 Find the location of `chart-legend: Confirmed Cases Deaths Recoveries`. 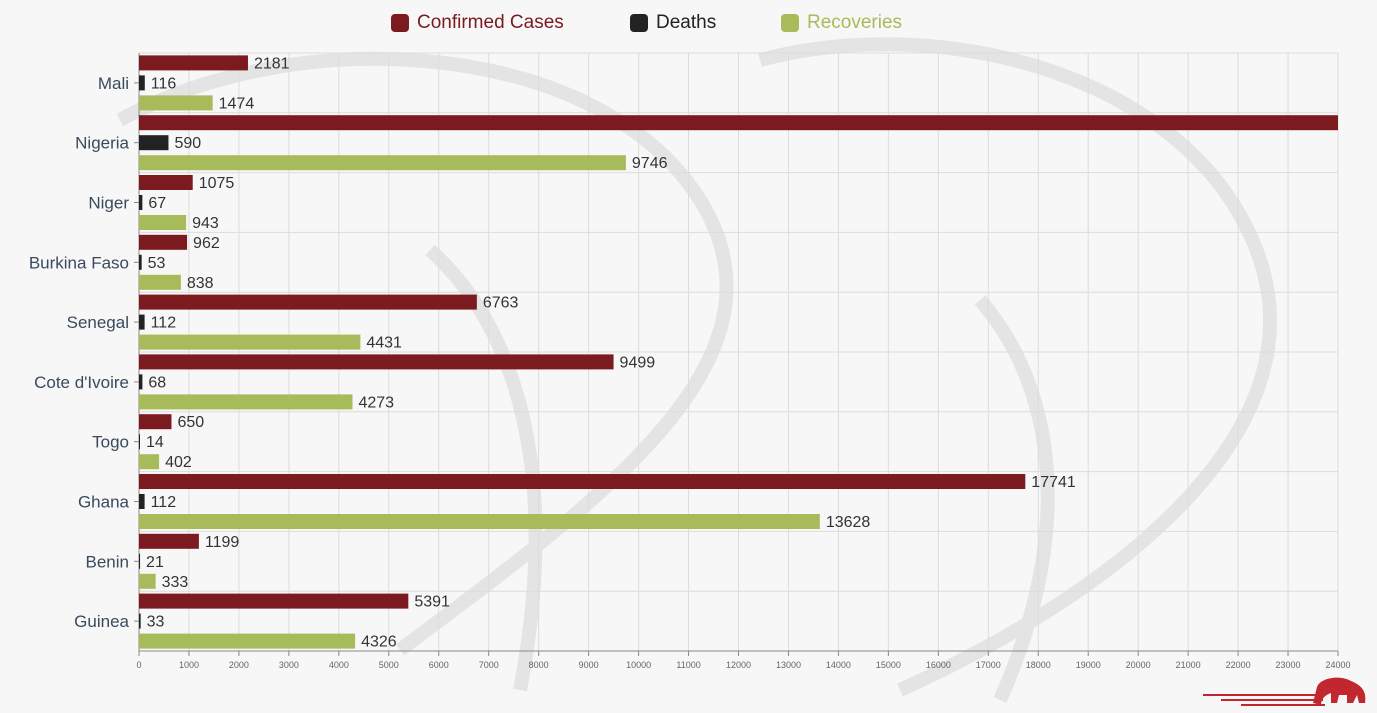

chart-legend: Confirmed Cases Deaths Recoveries is located at coordinates (688, 26).